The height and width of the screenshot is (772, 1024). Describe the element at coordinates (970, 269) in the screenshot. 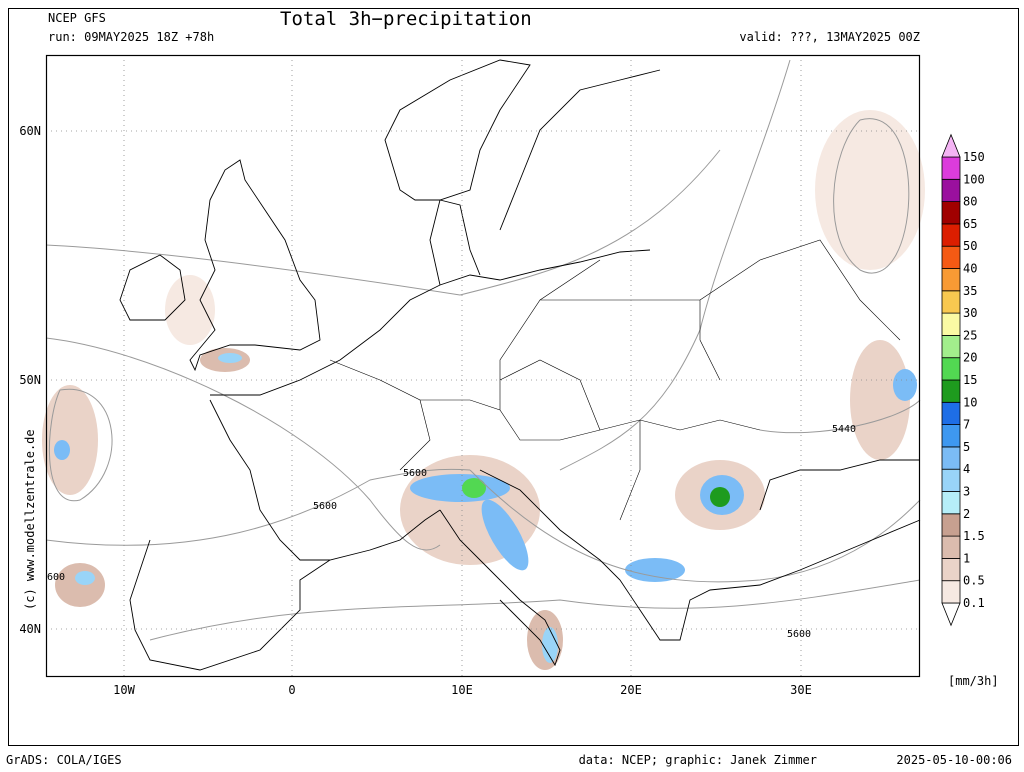

I see `colorbar-label: 40` at that location.